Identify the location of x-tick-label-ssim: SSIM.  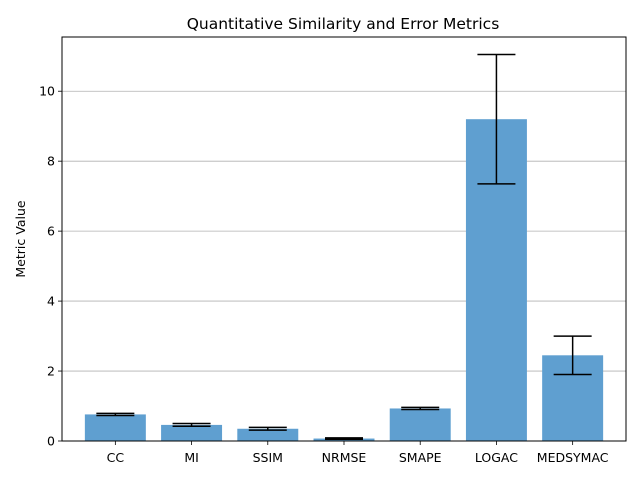
(268, 457).